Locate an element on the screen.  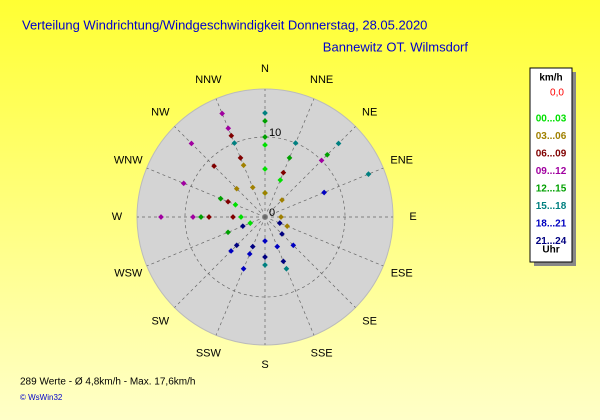
legend-footer: Uhr is located at coordinates (550, 250).